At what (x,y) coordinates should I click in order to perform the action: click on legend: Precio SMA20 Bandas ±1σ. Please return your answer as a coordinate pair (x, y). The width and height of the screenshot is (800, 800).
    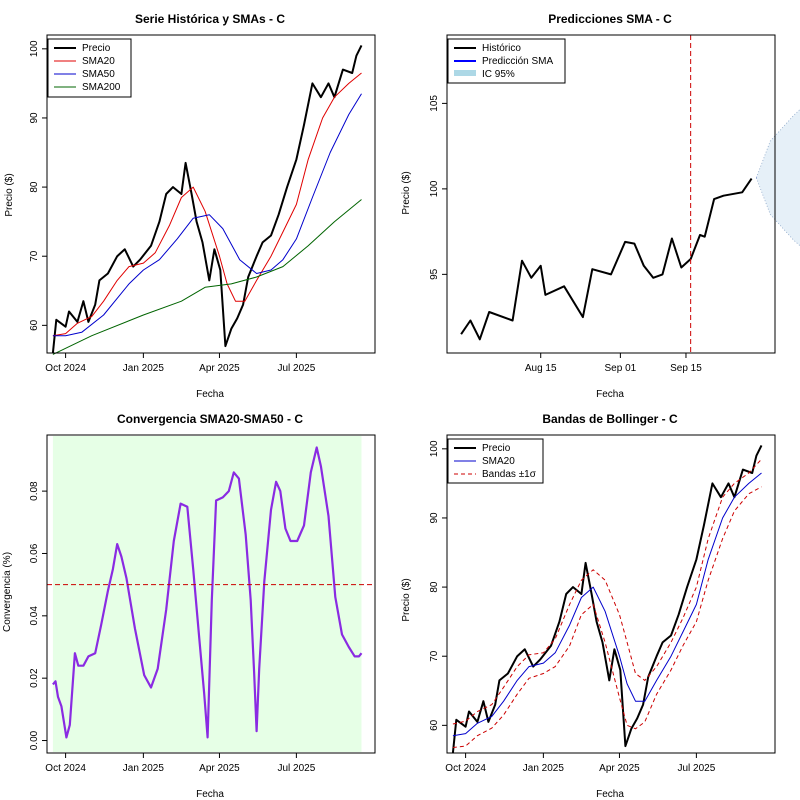
    Looking at the image, I should click on (495, 461).